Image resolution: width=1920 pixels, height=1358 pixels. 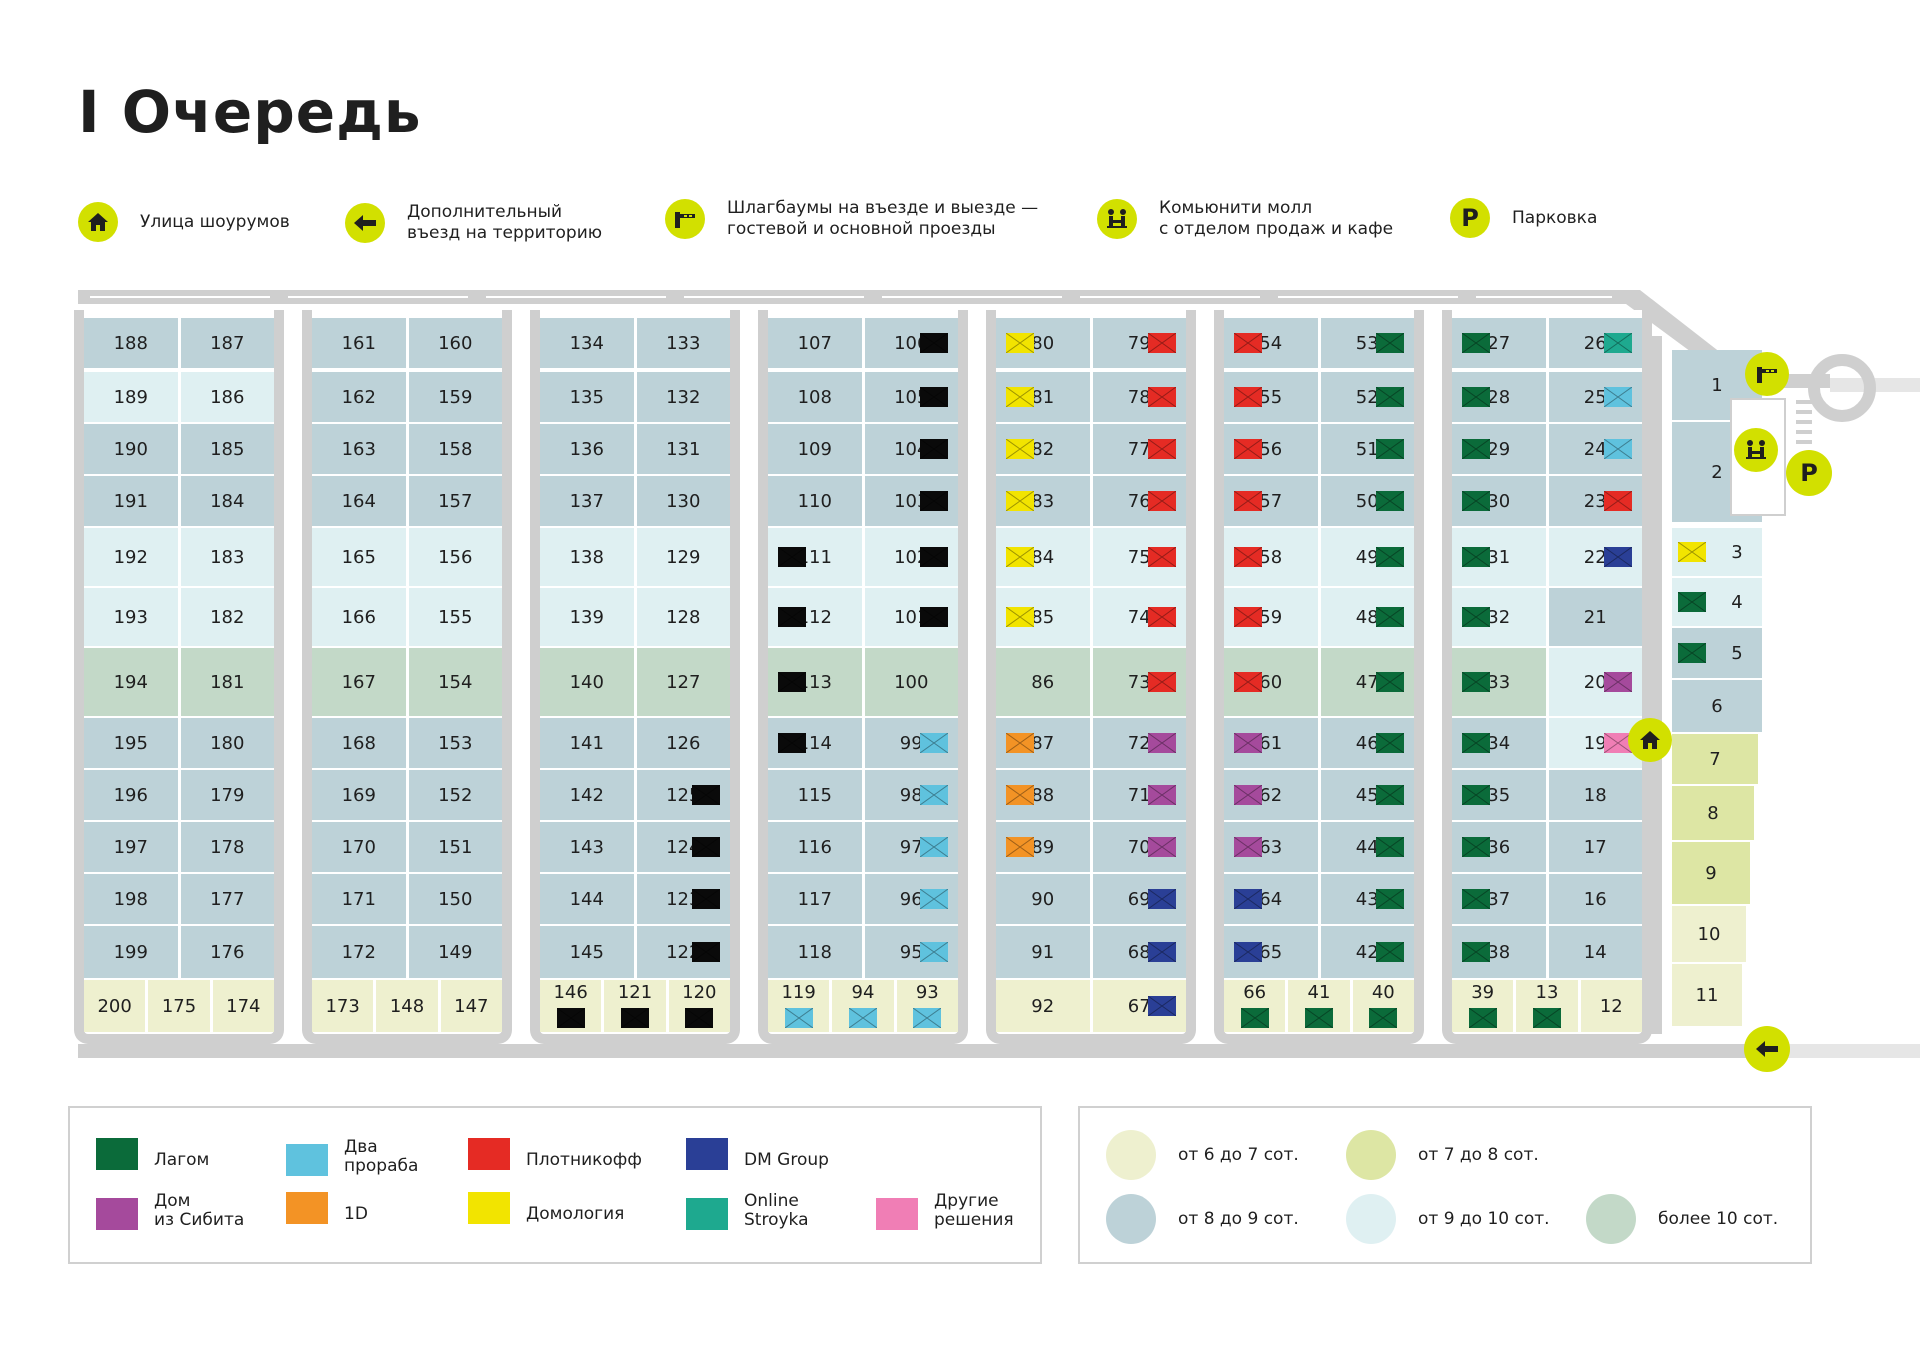 What do you see at coordinates (243, 1006) in the screenshot?
I see `plot-174: 174` at bounding box center [243, 1006].